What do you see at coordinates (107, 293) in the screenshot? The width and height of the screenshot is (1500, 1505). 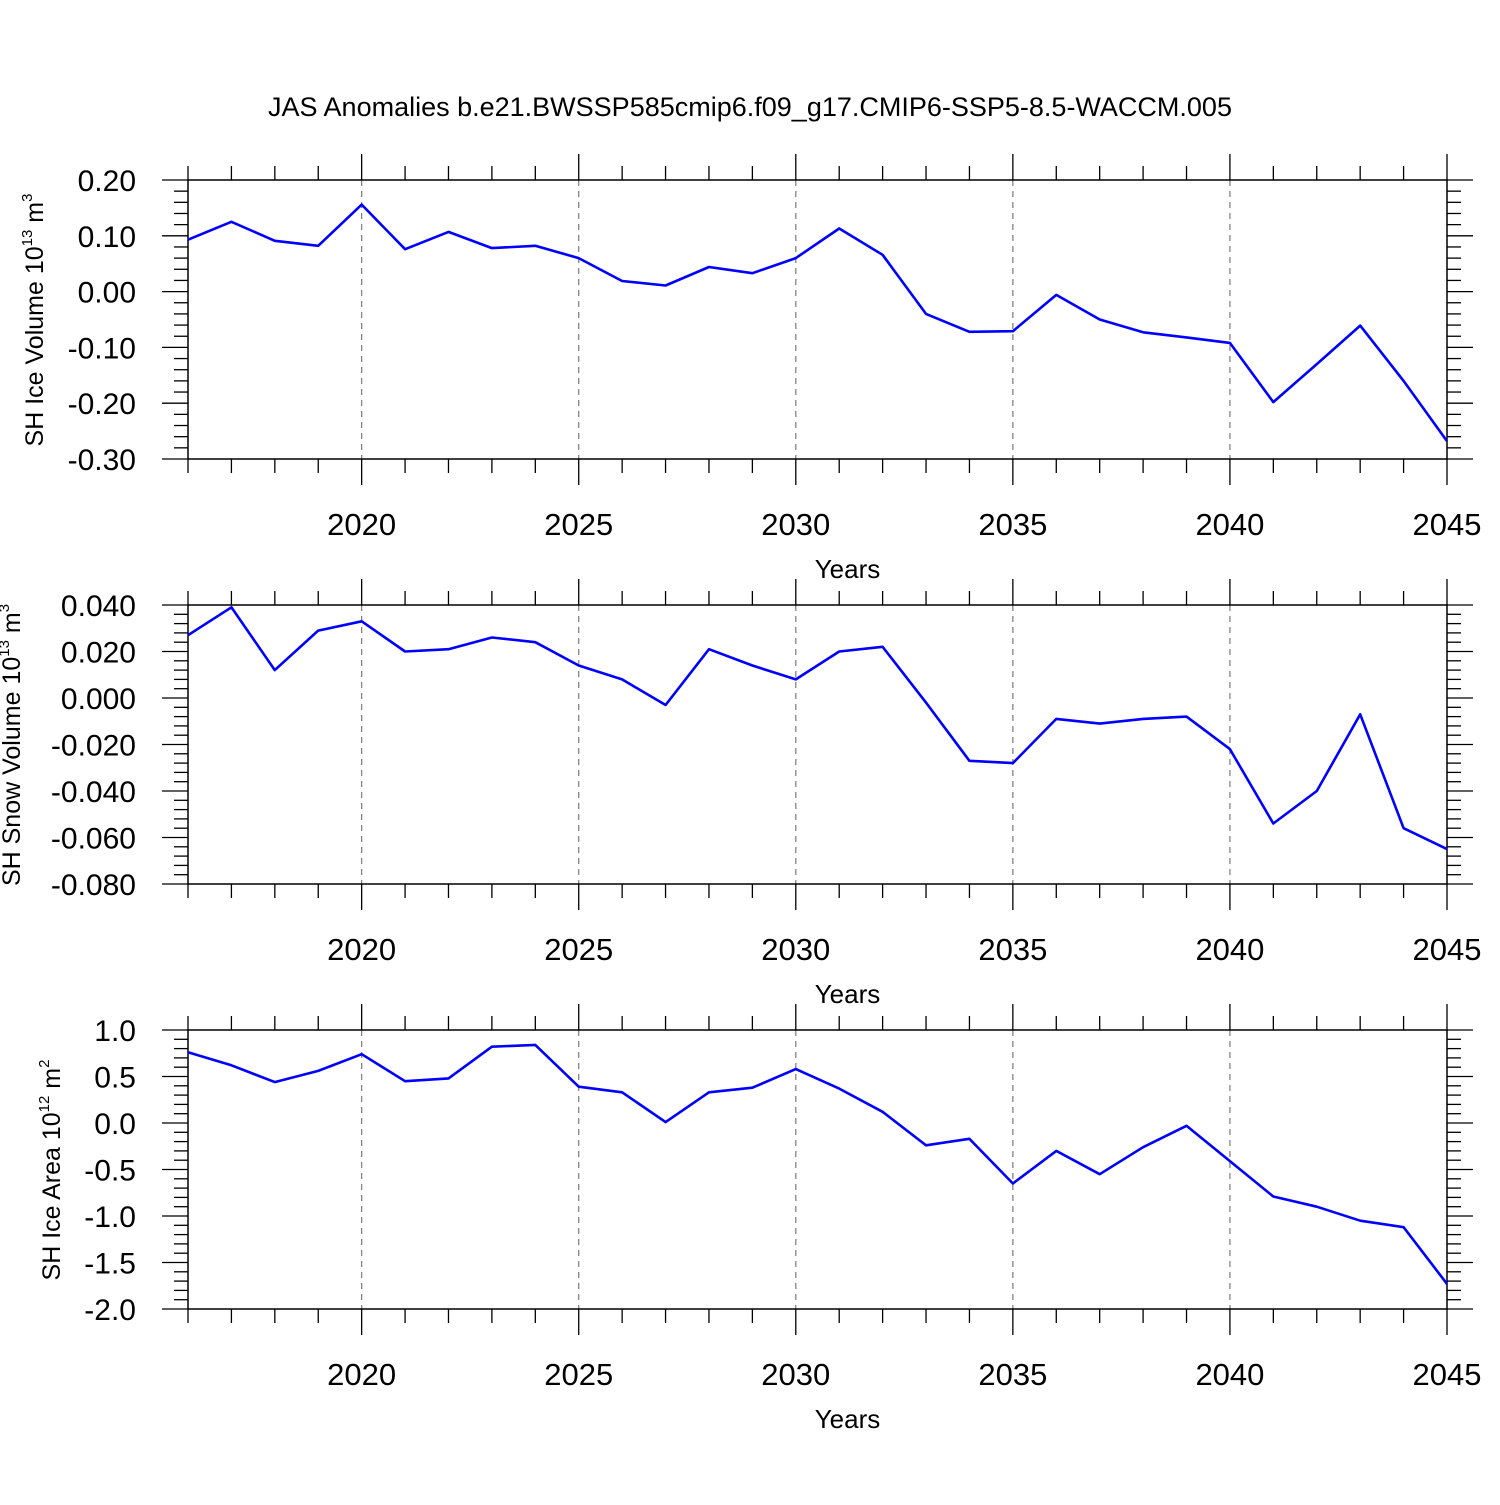 I see `y-tick-label: 0.00` at bounding box center [107, 293].